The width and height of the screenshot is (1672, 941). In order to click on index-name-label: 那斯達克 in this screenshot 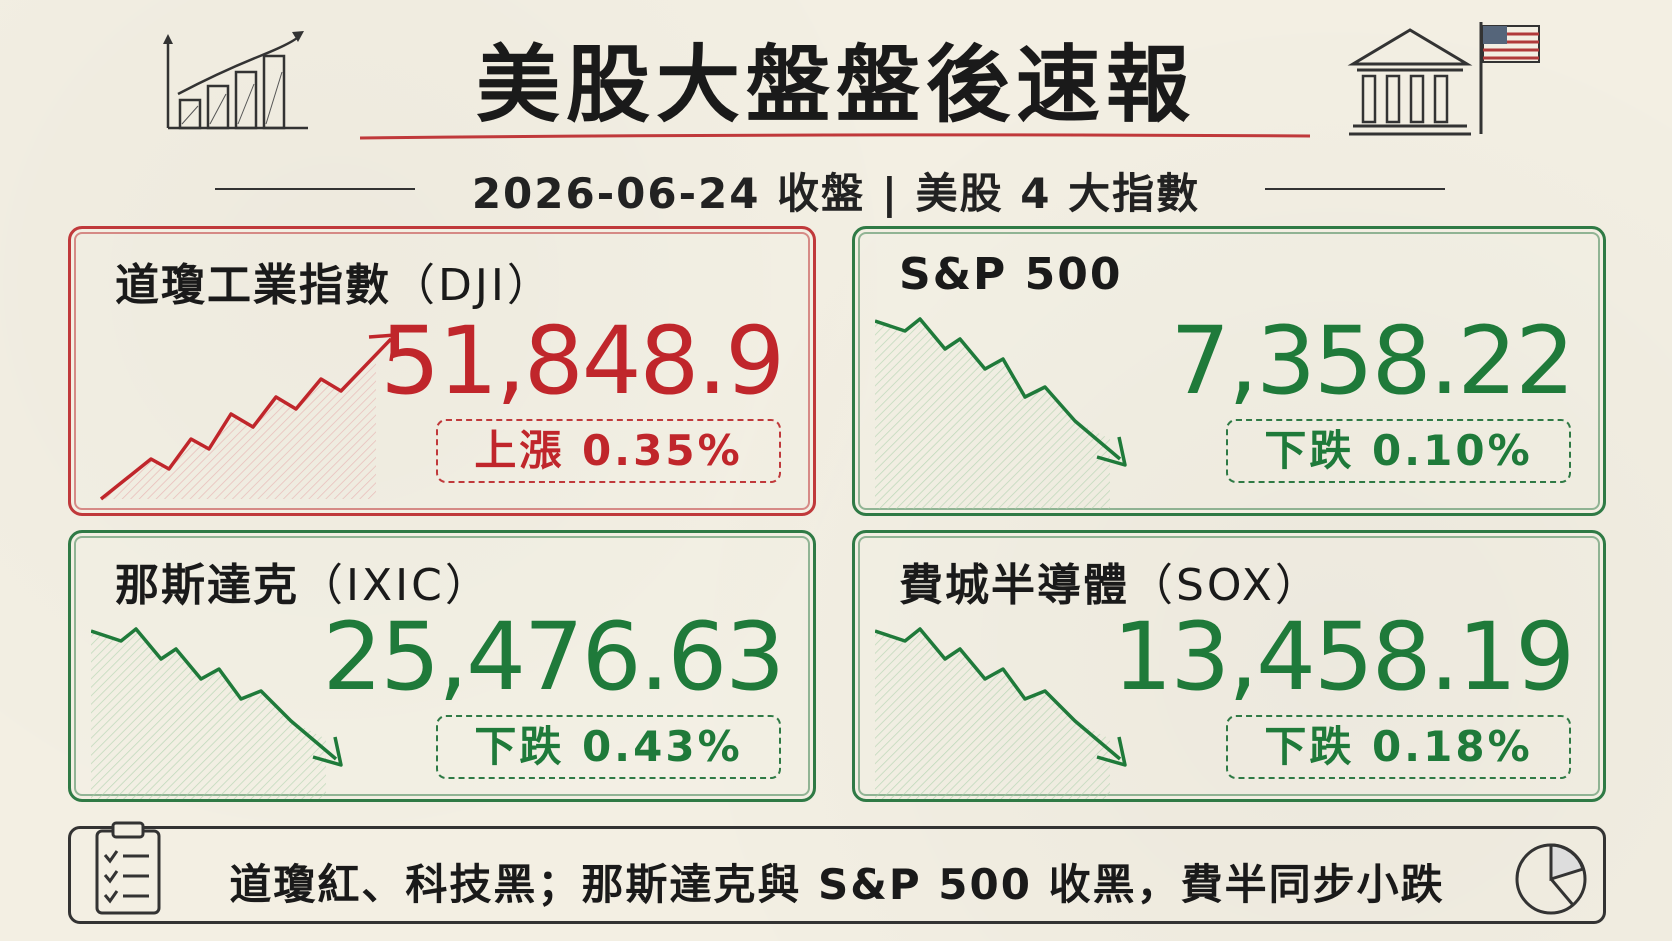, I will do `click(207, 585)`.